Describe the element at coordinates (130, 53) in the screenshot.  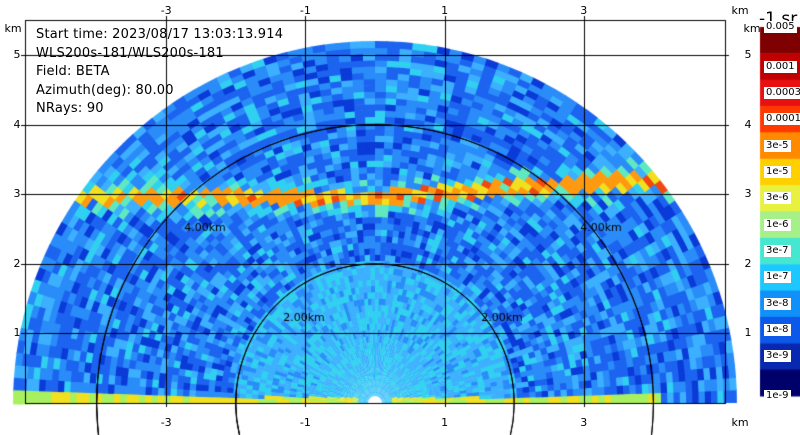
I see `instrument-text: WLS200s-181/WLS200s-181` at that location.